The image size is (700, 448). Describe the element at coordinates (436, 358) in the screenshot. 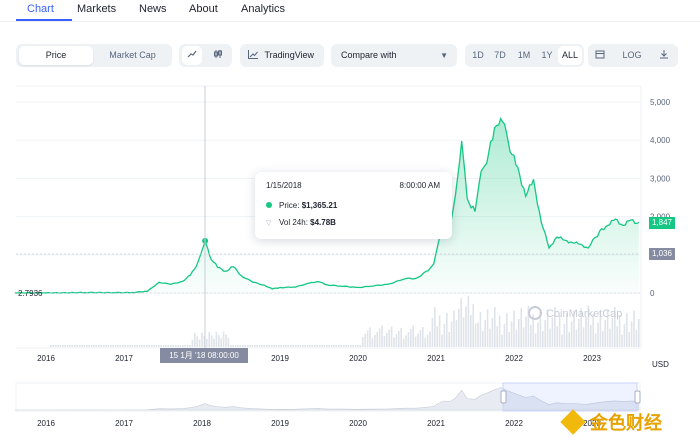

I see `x-tick-label: 2021` at that location.